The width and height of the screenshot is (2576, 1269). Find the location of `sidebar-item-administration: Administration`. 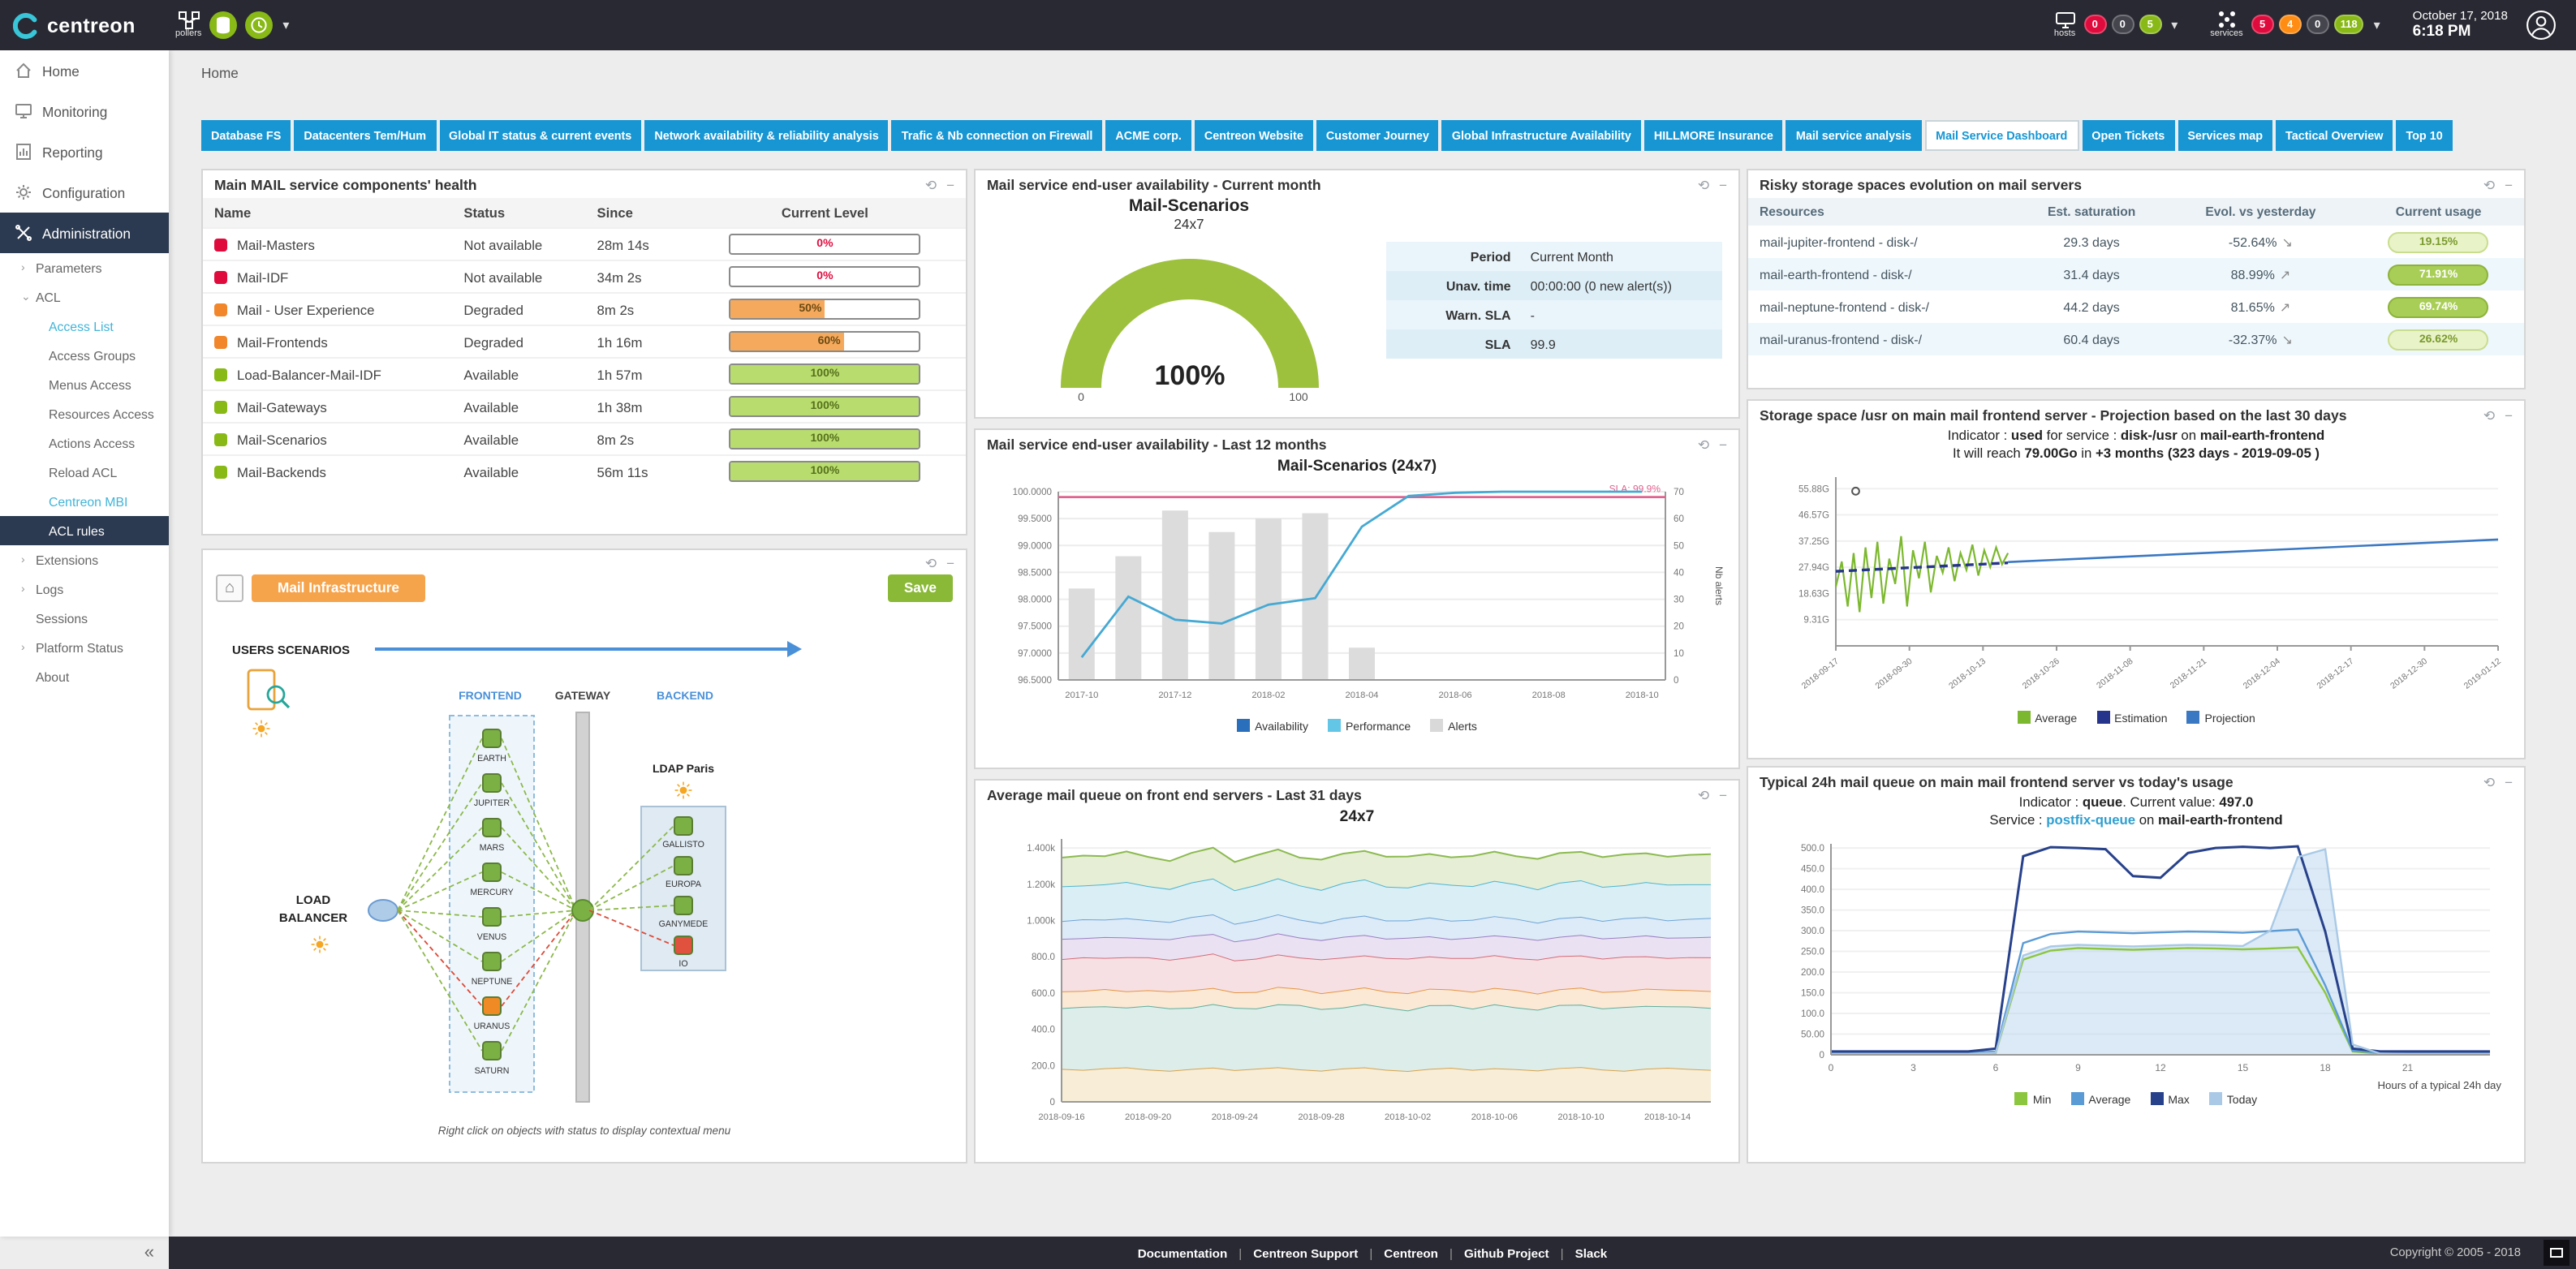

sidebar-item-administration: Administration is located at coordinates (84, 233).